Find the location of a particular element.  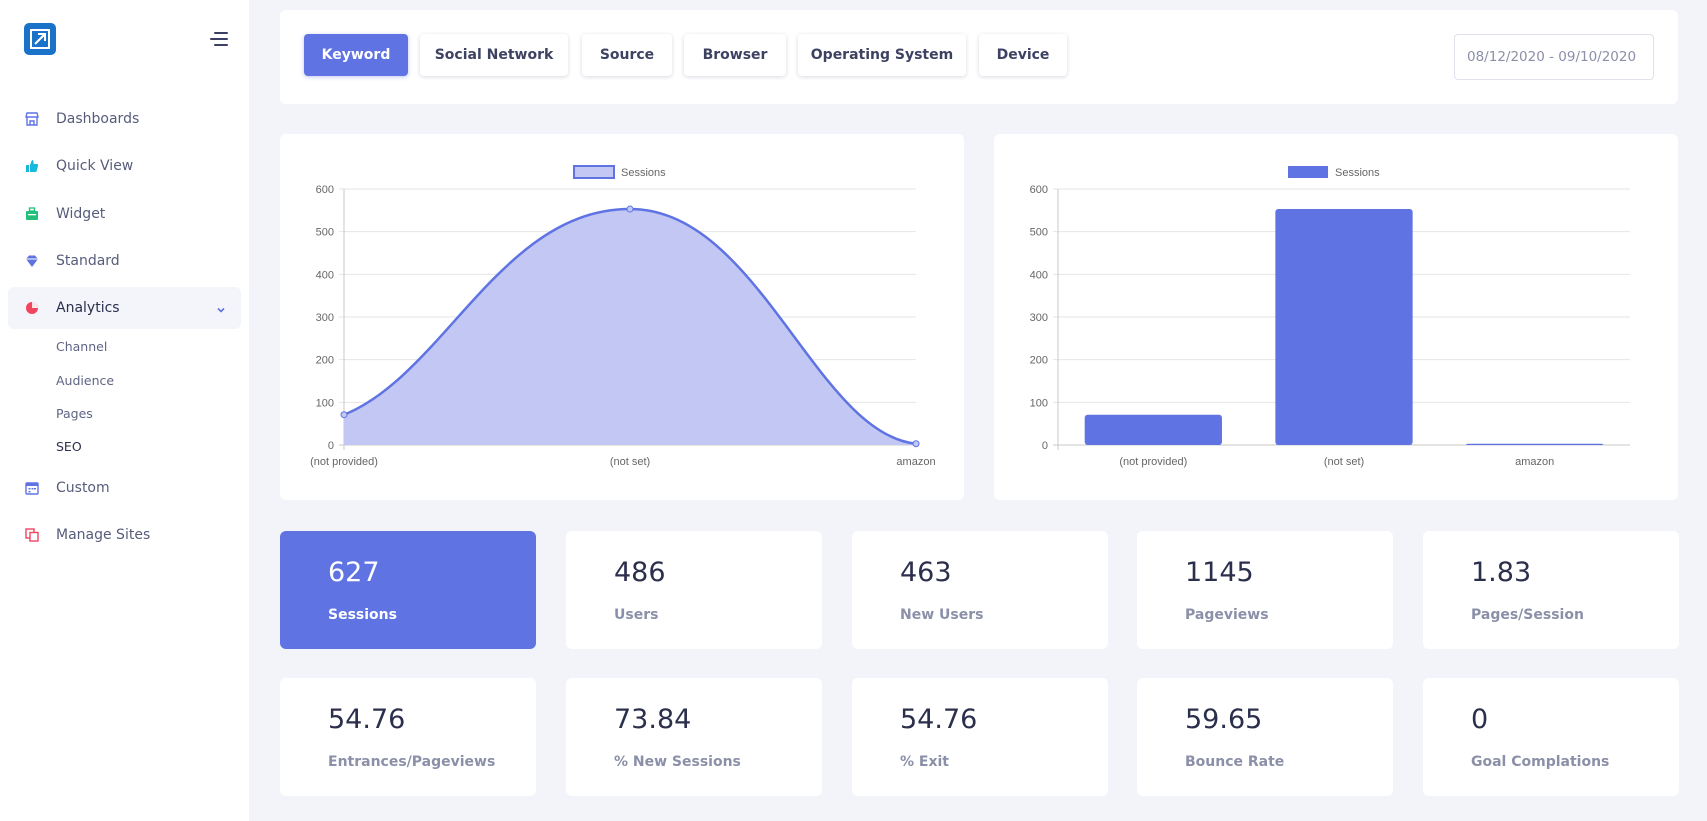

stat-card-pages-per-session: 1.83 Pages/Session is located at coordinates (1551, 590).